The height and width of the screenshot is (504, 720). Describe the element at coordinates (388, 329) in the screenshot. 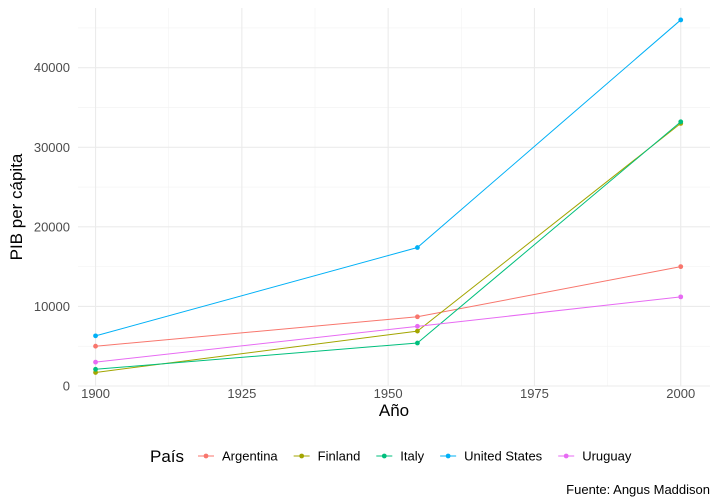

I see `series-uruguay` at that location.